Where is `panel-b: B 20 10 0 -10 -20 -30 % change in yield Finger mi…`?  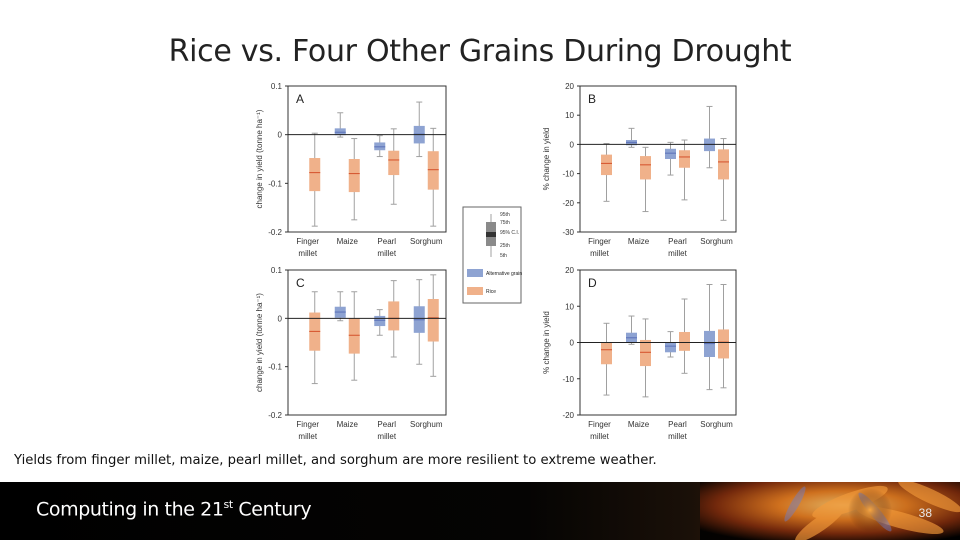
panel-b: B 20 10 0 -10 -20 -30 % change in yield Finger mi… is located at coordinates (639, 170).